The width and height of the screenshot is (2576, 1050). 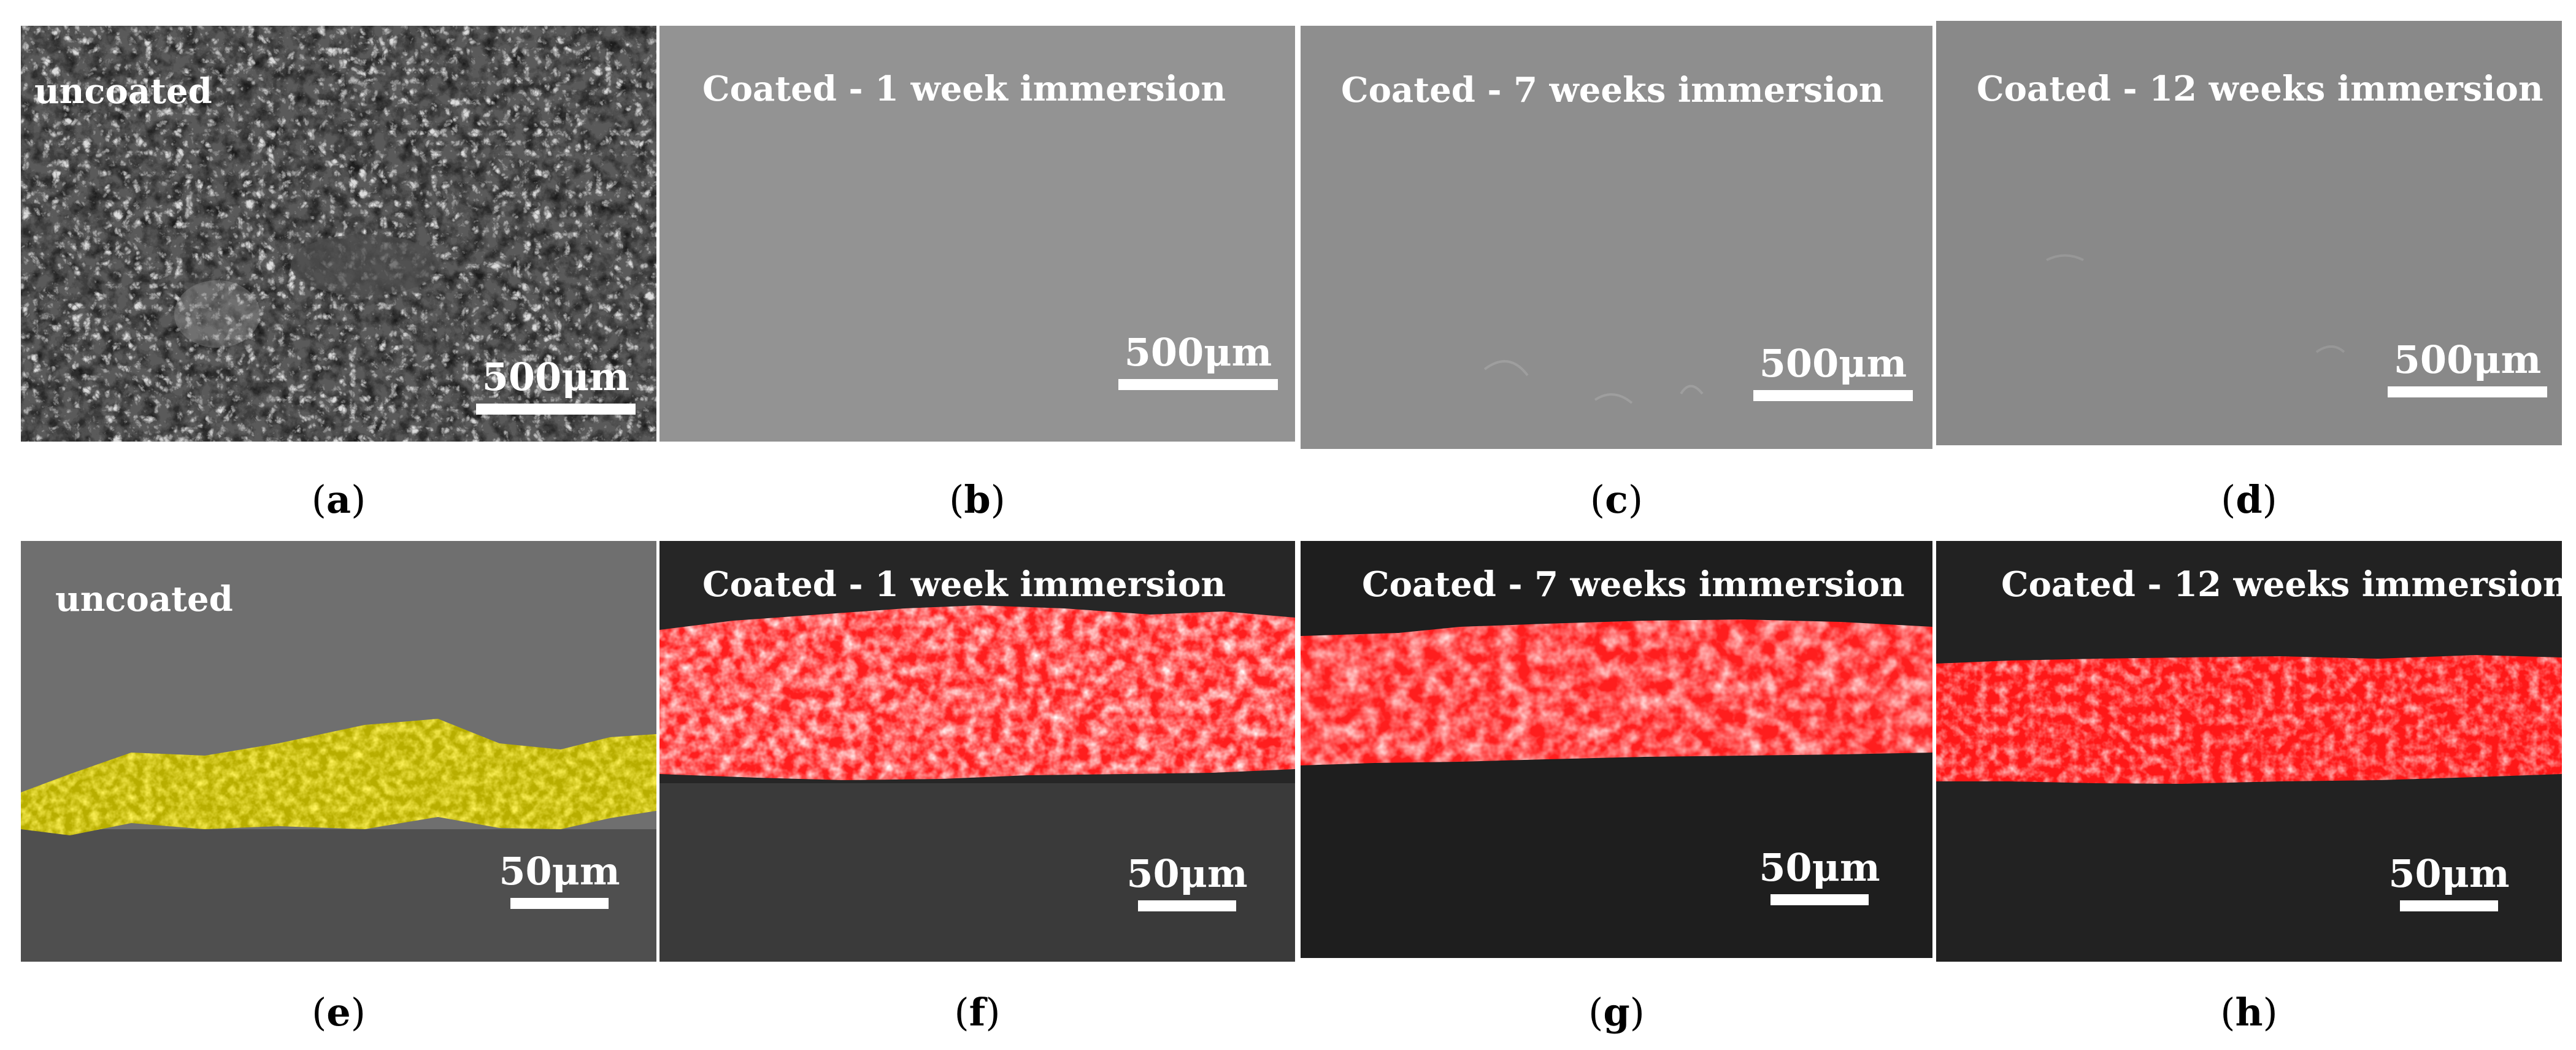 I want to click on panel-g-7-weeks-cross-section: Coated - 7 weeks immersion 50μm, so click(x=1617, y=749).